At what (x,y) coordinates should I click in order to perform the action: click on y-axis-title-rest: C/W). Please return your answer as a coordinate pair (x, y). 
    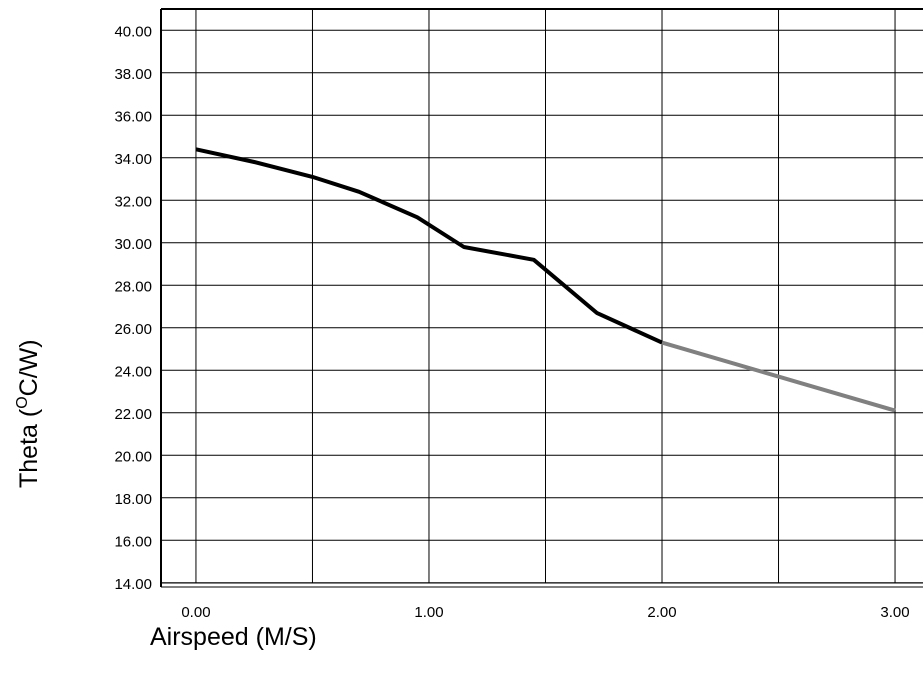
    Looking at the image, I should click on (29, 367).